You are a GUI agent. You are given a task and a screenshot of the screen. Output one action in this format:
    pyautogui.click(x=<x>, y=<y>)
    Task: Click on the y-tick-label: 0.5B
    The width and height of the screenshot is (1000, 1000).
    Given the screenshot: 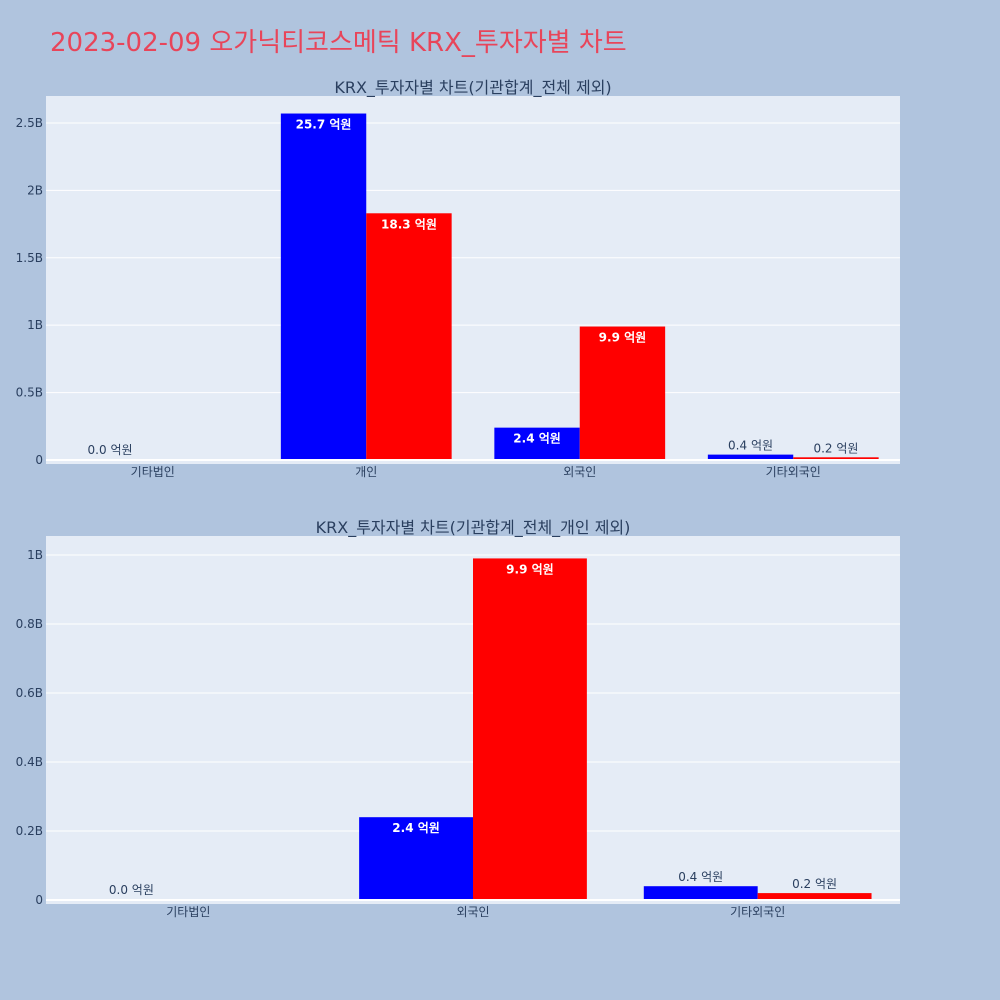 What is the action you would take?
    pyautogui.click(x=29, y=393)
    